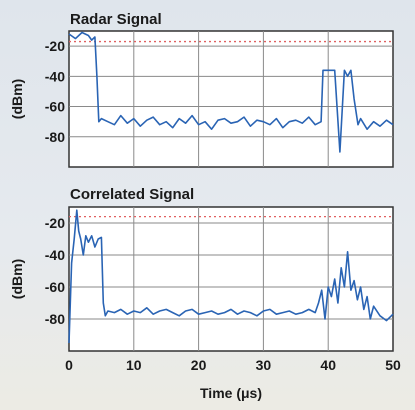 The width and height of the screenshot is (415, 410). What do you see at coordinates (231, 393) in the screenshot?
I see `x-axis-label-correlated-signal: Time (μs)` at bounding box center [231, 393].